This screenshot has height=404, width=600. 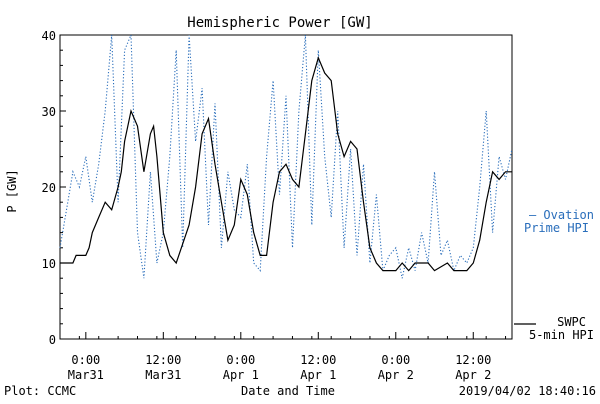 I want to click on legend-swpc-line2: 5-min HPI, so click(x=561, y=335).